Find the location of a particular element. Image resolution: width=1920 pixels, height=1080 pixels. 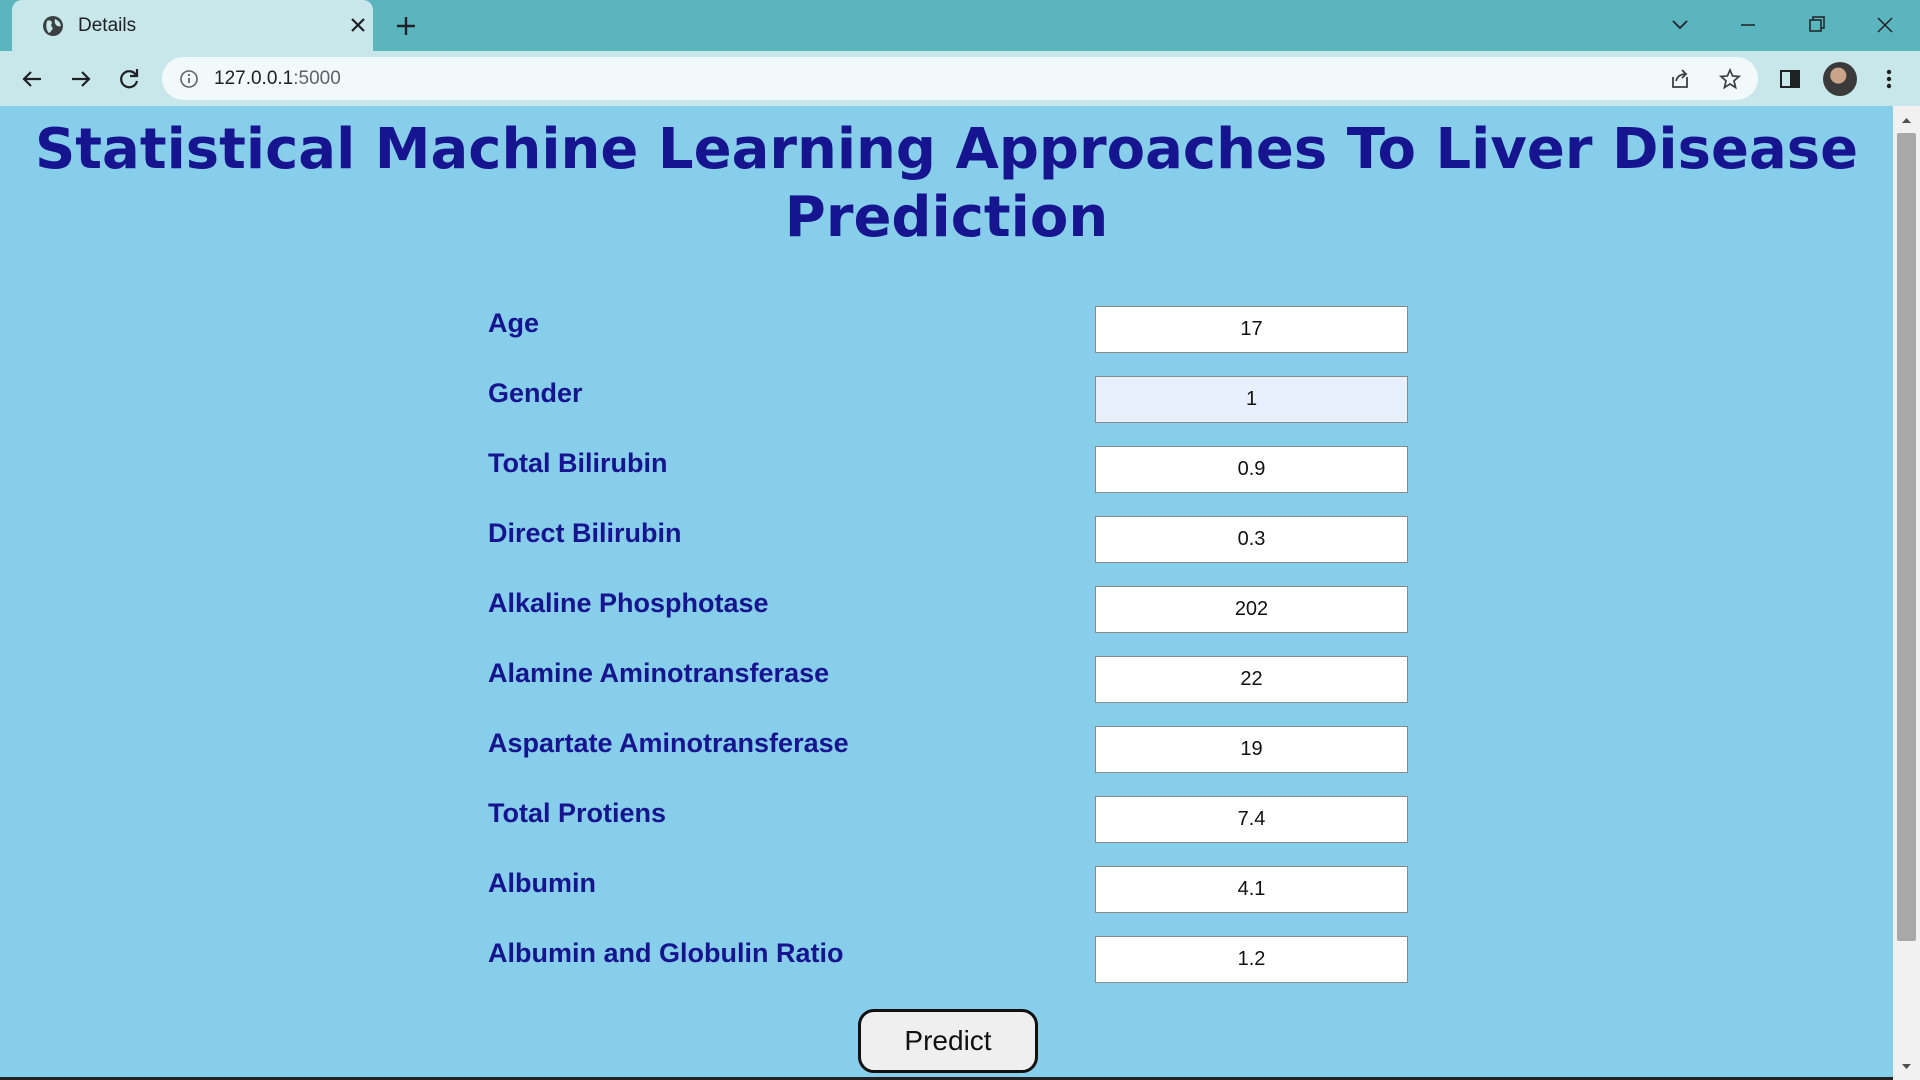

total-bilirubin-label: Total Bilirubin is located at coordinates (578, 463).